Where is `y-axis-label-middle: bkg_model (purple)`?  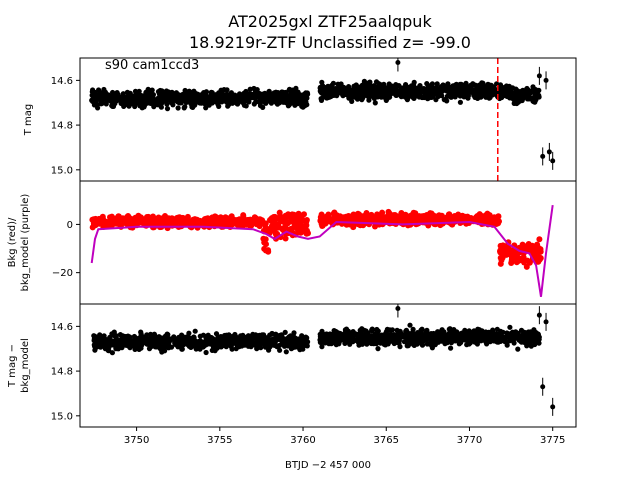
y-axis-label-middle: bkg_model (purple) is located at coordinates (25, 243).